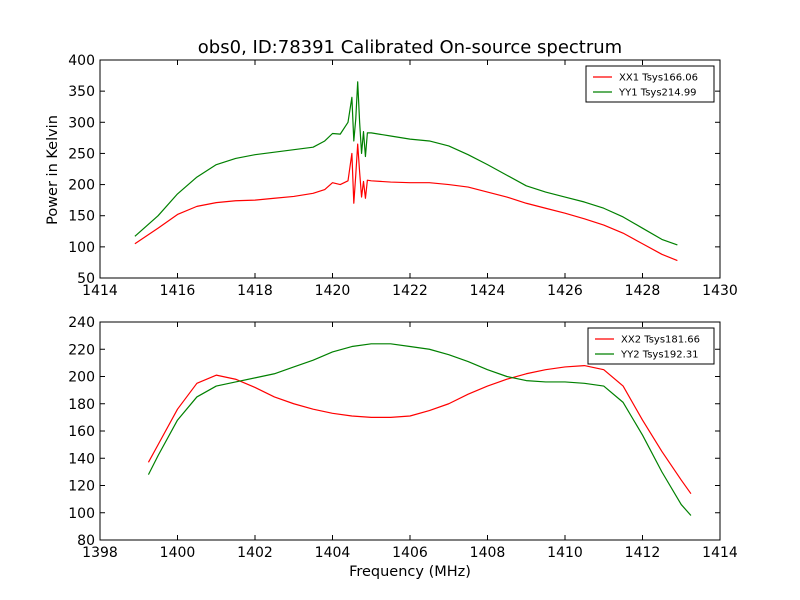 The width and height of the screenshot is (800, 600). What do you see at coordinates (81, 217) in the screenshot?
I see `y-tick-label: 150` at bounding box center [81, 217].